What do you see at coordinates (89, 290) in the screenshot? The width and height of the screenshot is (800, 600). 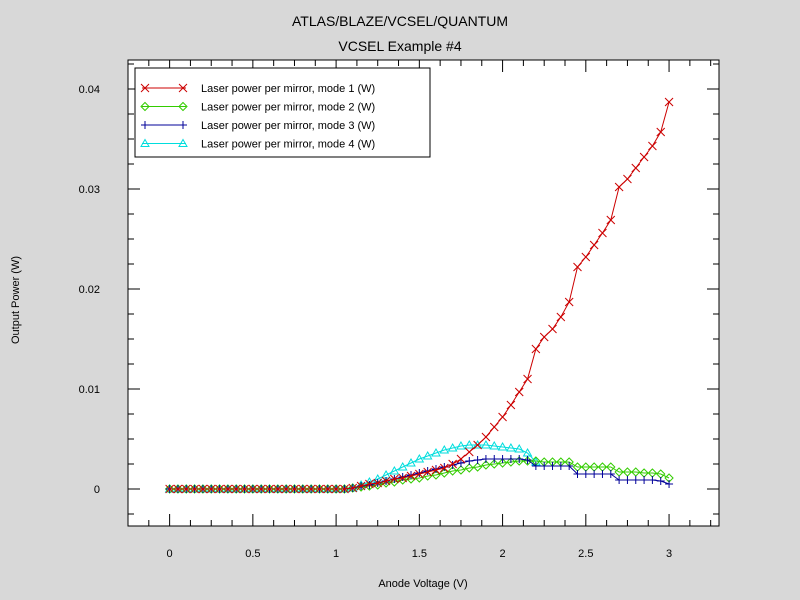 I see `y-tick-label: 0.02` at bounding box center [89, 290].